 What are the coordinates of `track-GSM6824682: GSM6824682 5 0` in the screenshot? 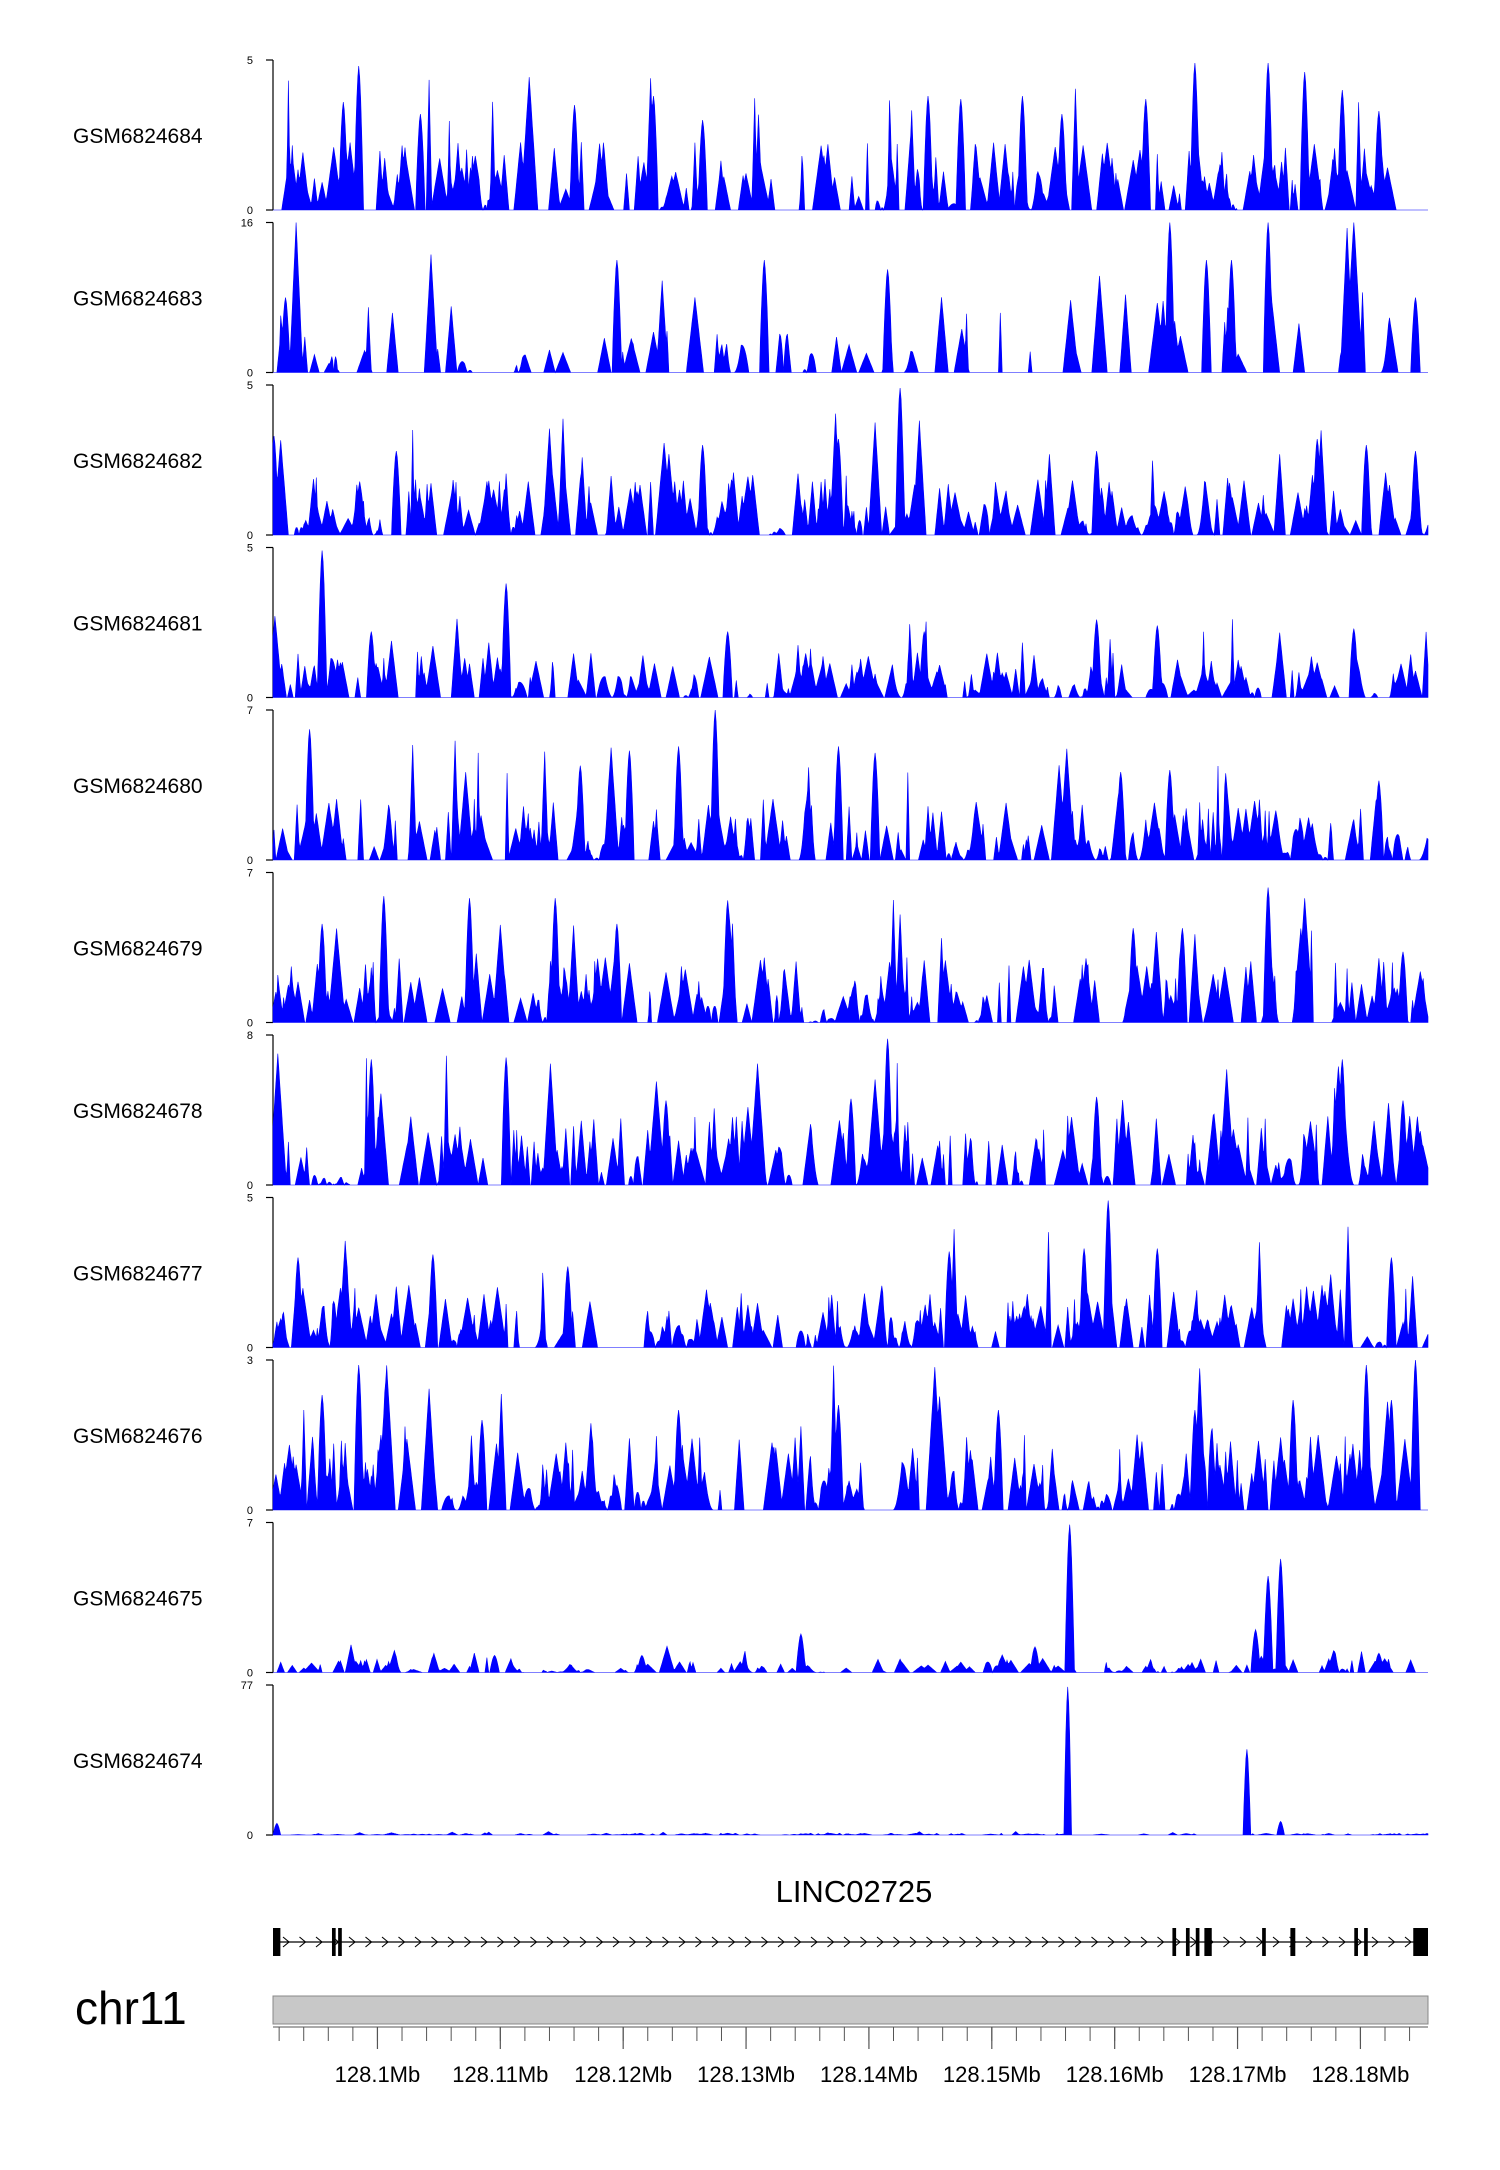 It's located at (751, 461).